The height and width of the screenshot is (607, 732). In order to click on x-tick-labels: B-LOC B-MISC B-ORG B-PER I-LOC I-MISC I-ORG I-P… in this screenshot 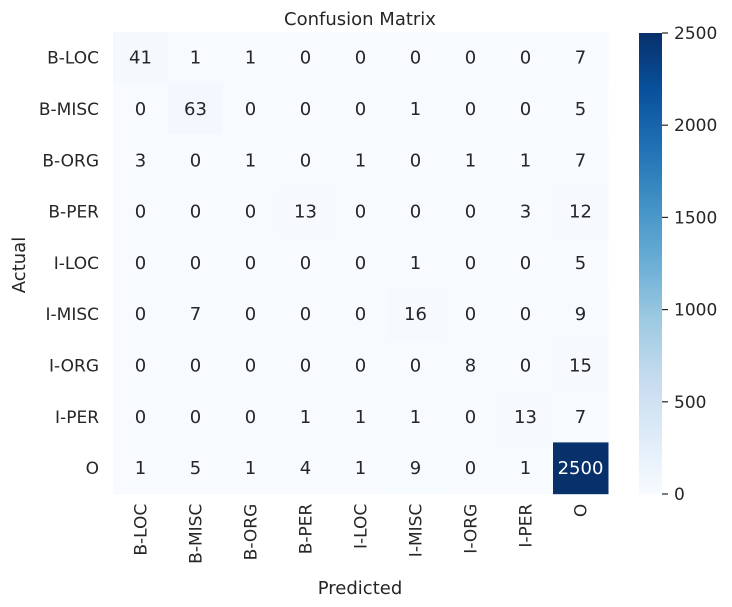, I will do `click(362, 534)`.